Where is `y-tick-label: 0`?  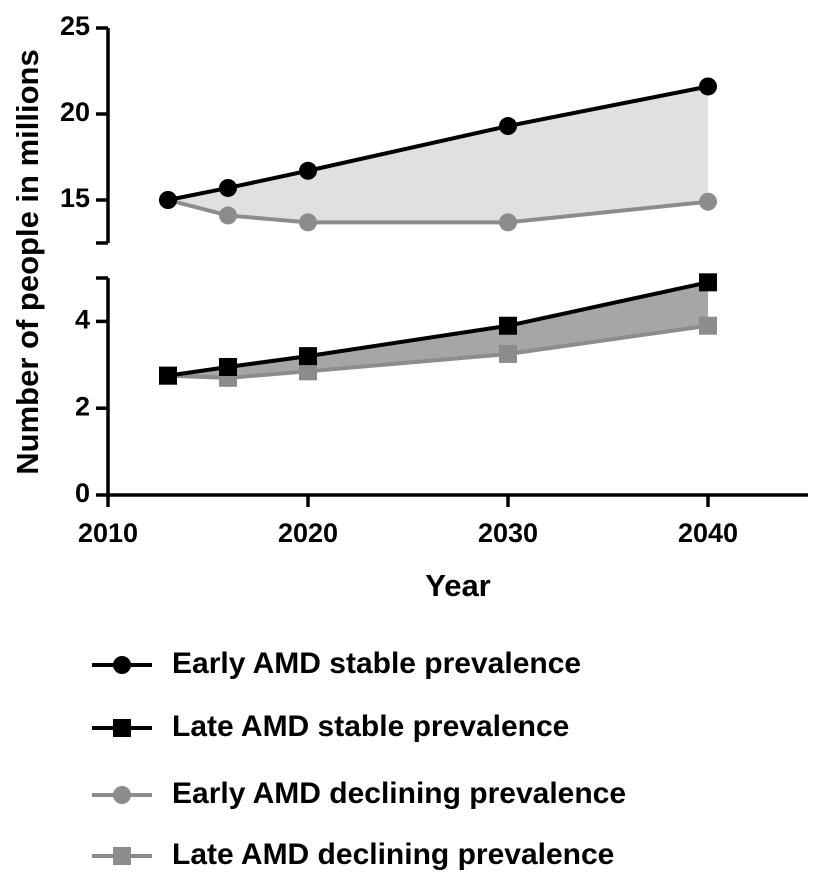
y-tick-label: 0 is located at coordinates (82, 493).